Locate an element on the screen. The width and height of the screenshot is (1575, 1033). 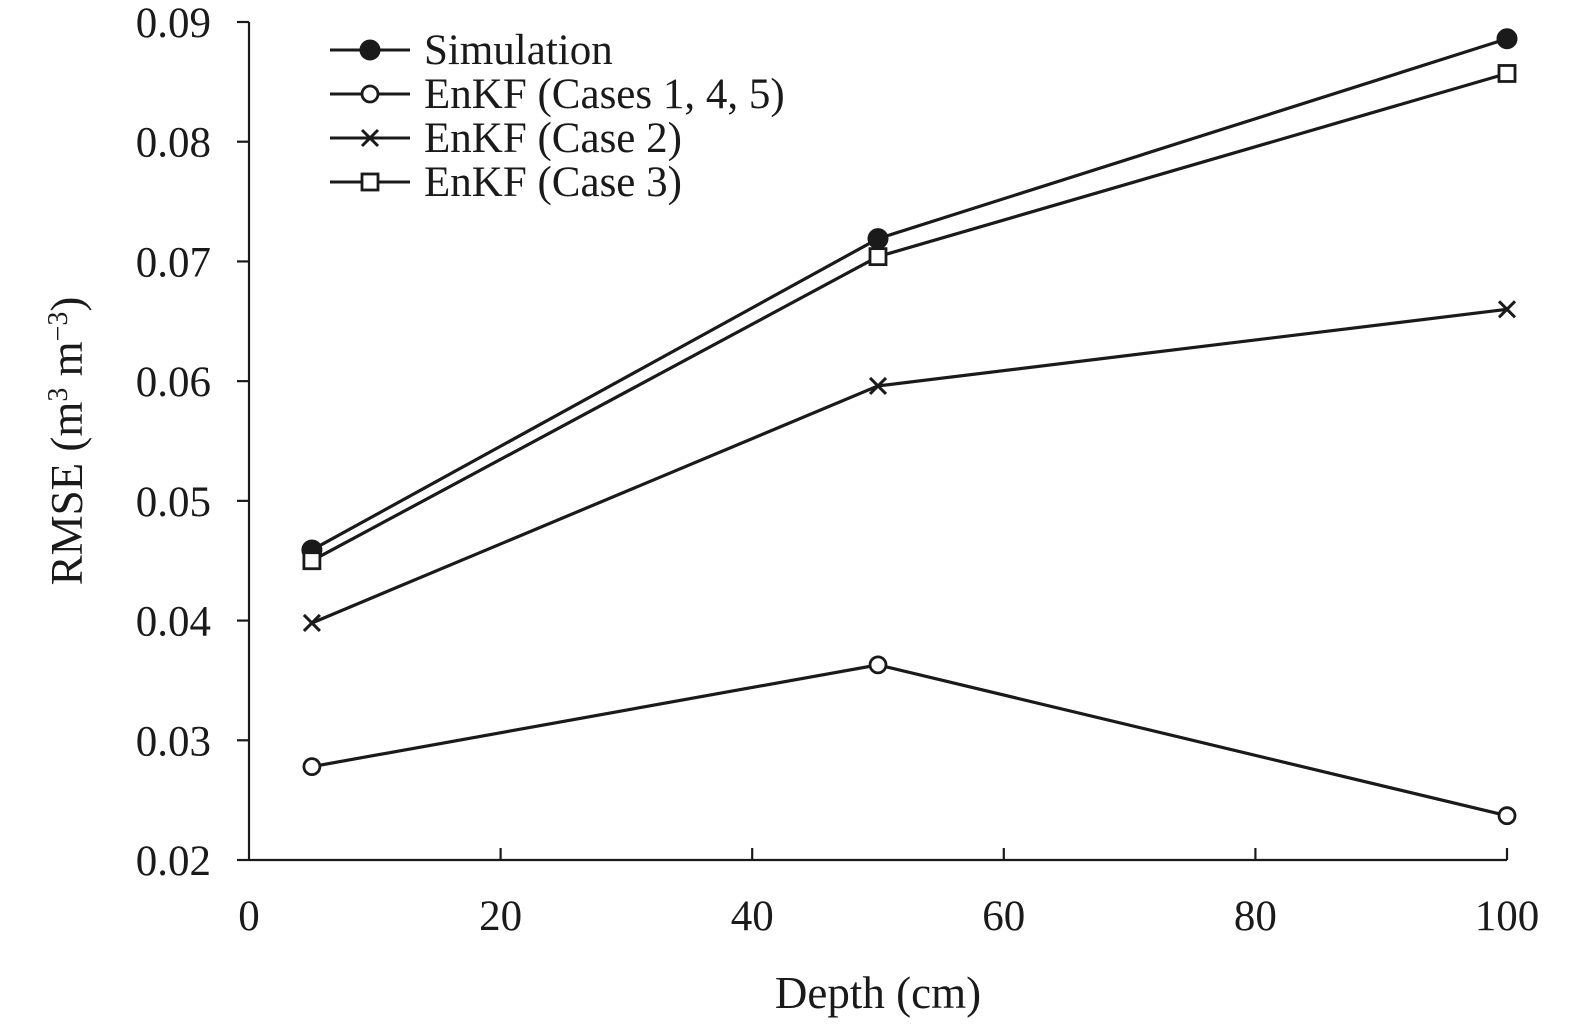
y-tick-label: 0.07 is located at coordinates (173, 262).